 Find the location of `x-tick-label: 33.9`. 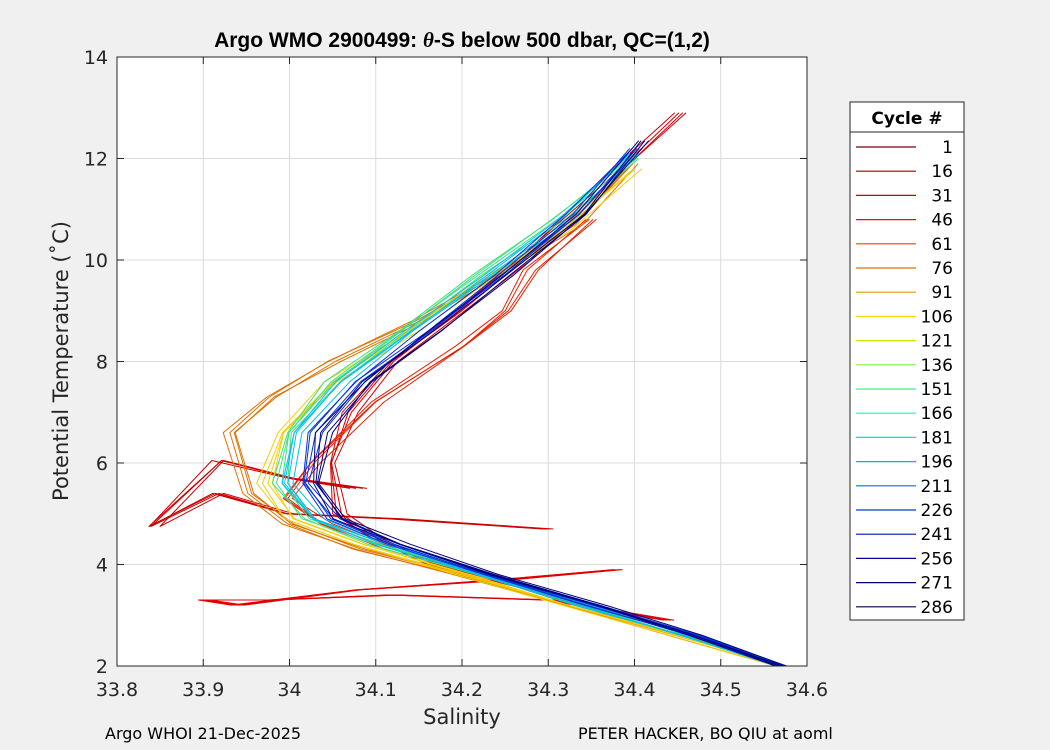

x-tick-label: 33.9 is located at coordinates (203, 690).